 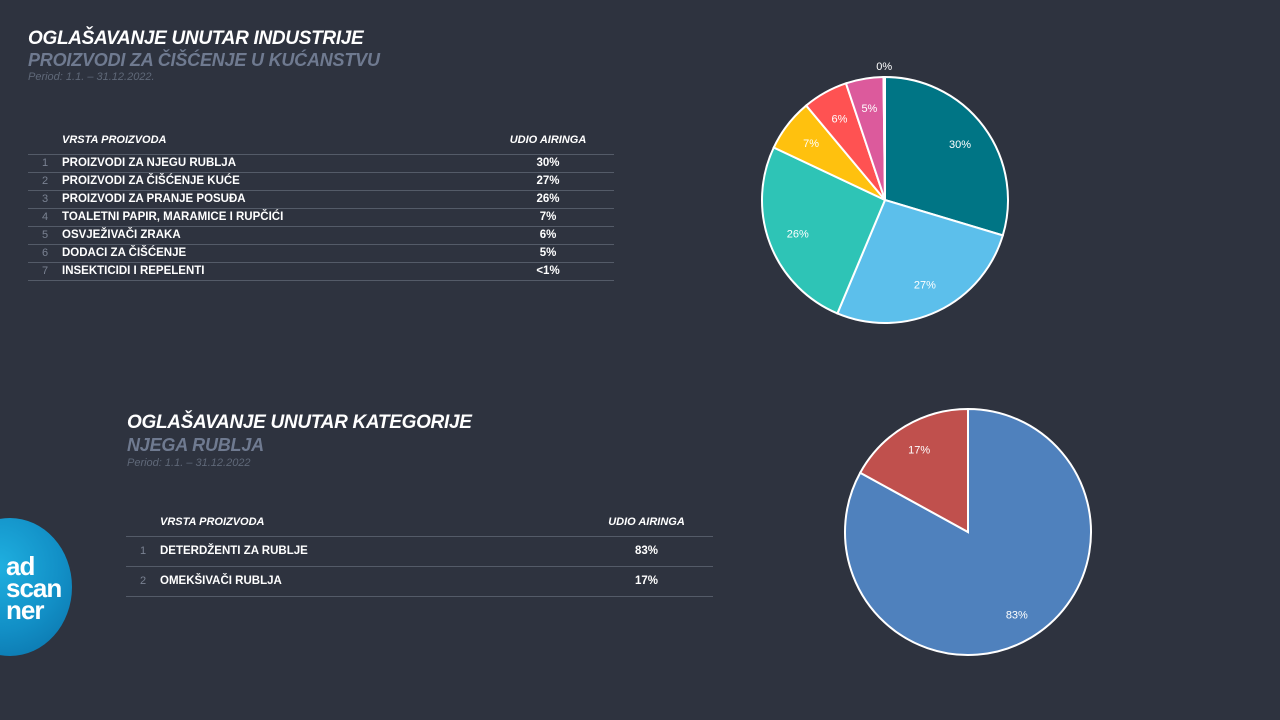 What do you see at coordinates (45, 198) in the screenshot?
I see `row-index: 3` at bounding box center [45, 198].